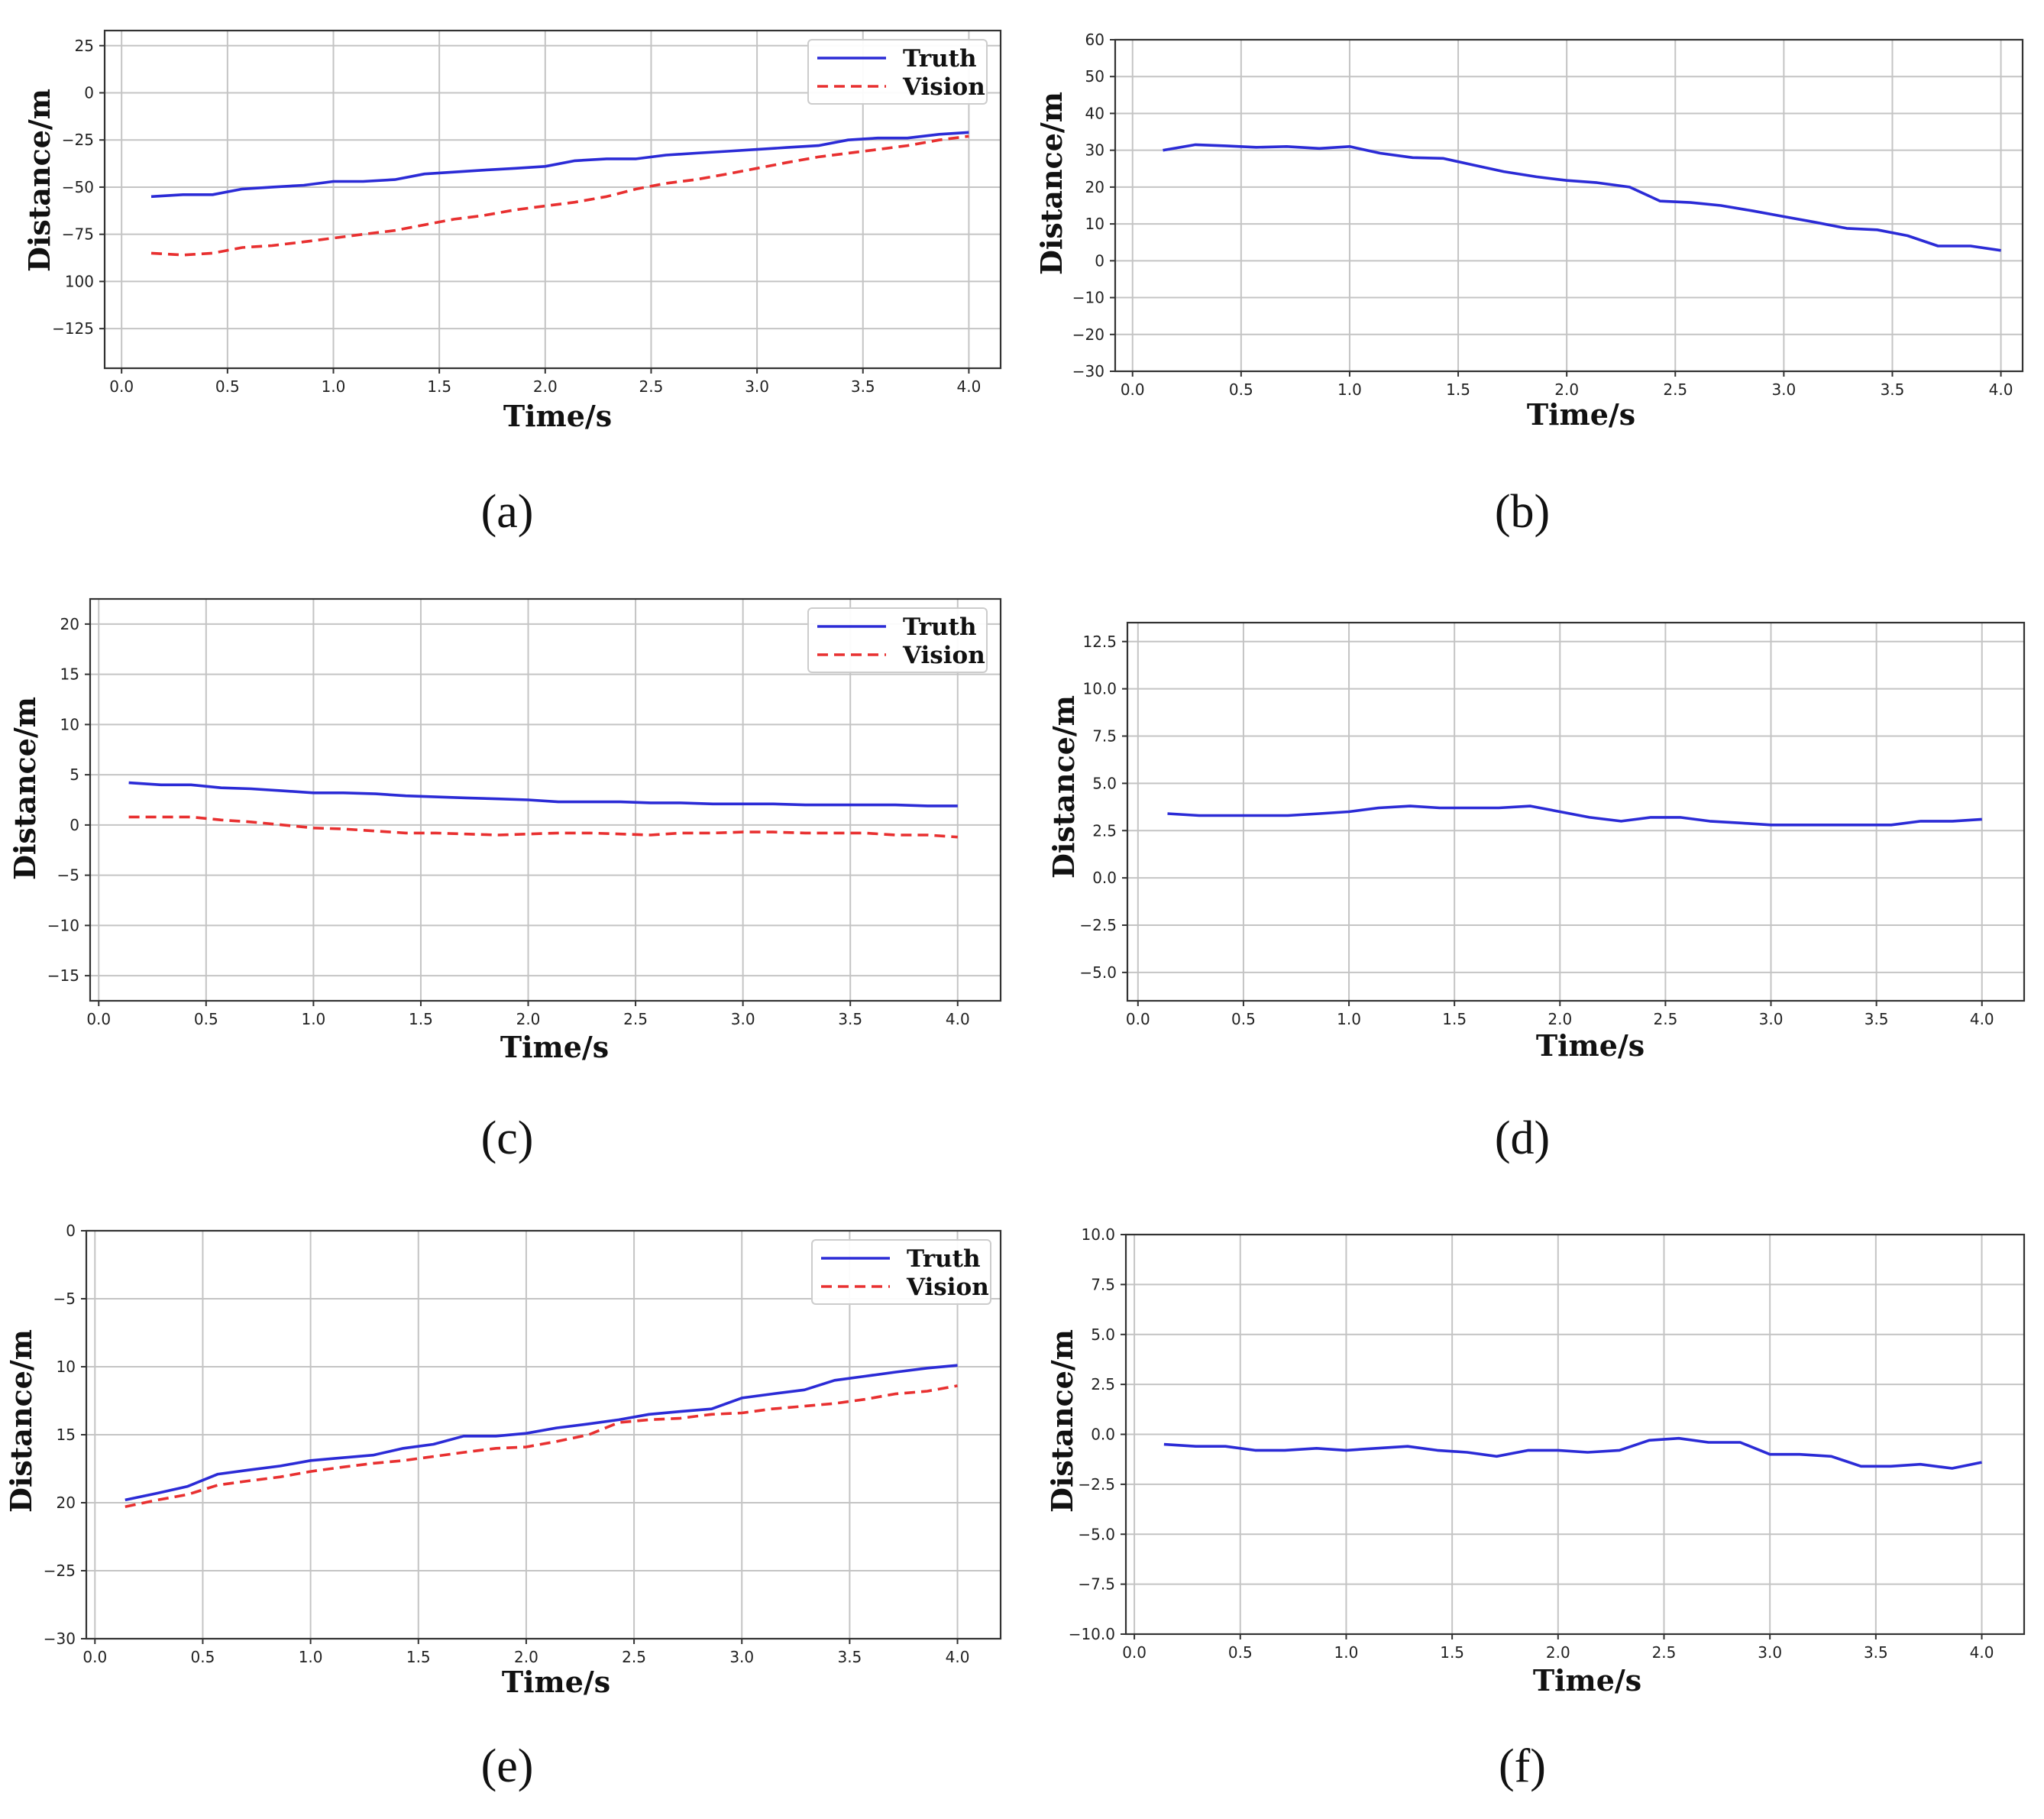  Describe the element at coordinates (63, 925) in the screenshot. I see `y-tick-label: −10` at that location.